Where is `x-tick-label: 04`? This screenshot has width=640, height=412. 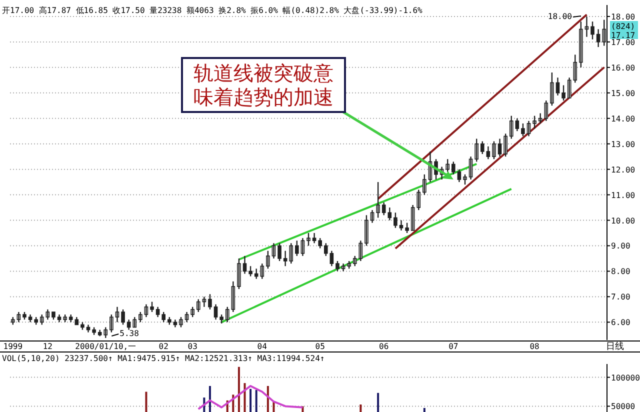
x-tick-label: 04 is located at coordinates (262, 346).